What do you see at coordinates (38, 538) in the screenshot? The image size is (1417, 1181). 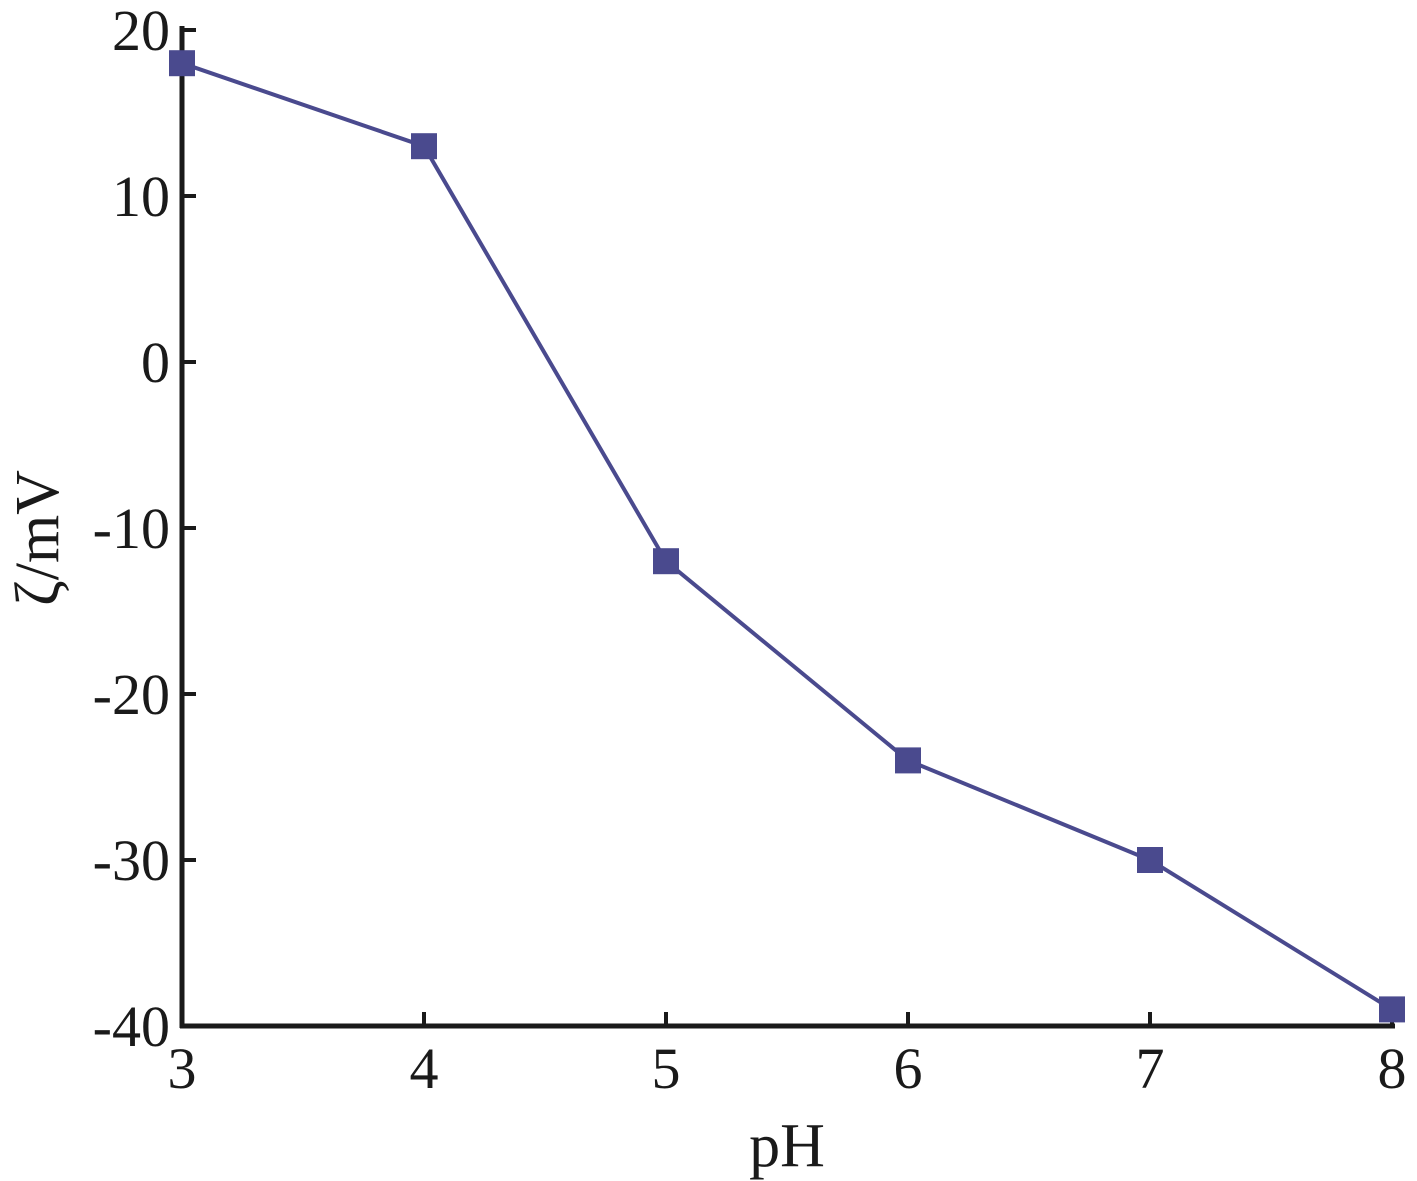 I see `y-axis-label: ζ/mV` at bounding box center [38, 538].